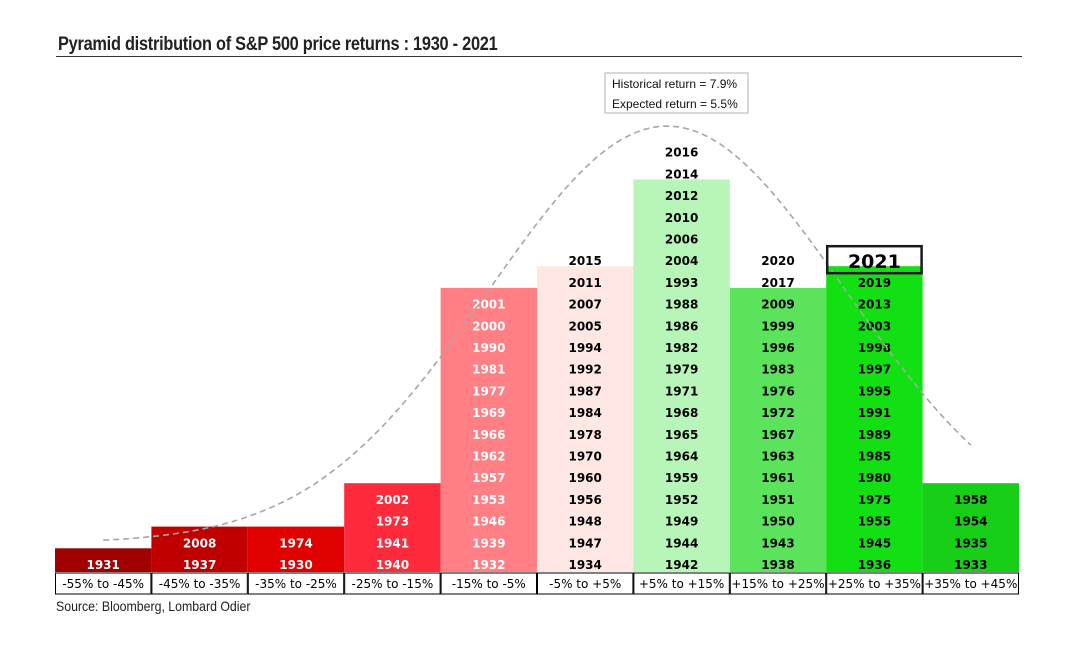 The image size is (1078, 650). I want to click on year-label: 1960, so click(584, 478).